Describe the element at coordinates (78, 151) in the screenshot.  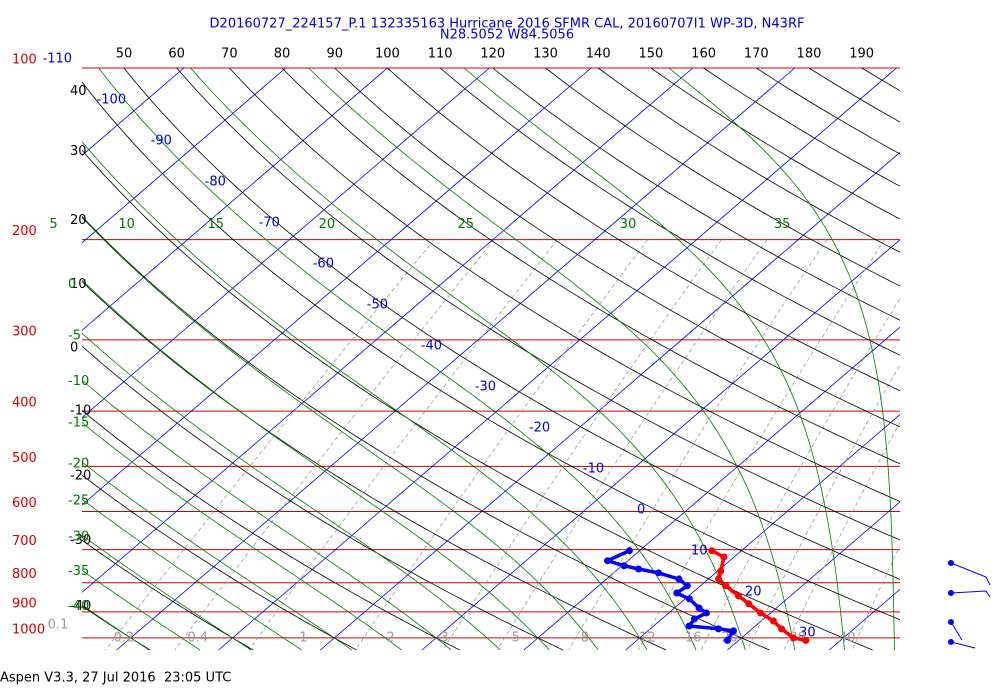
I see `dry-adiabat-label: 30` at that location.